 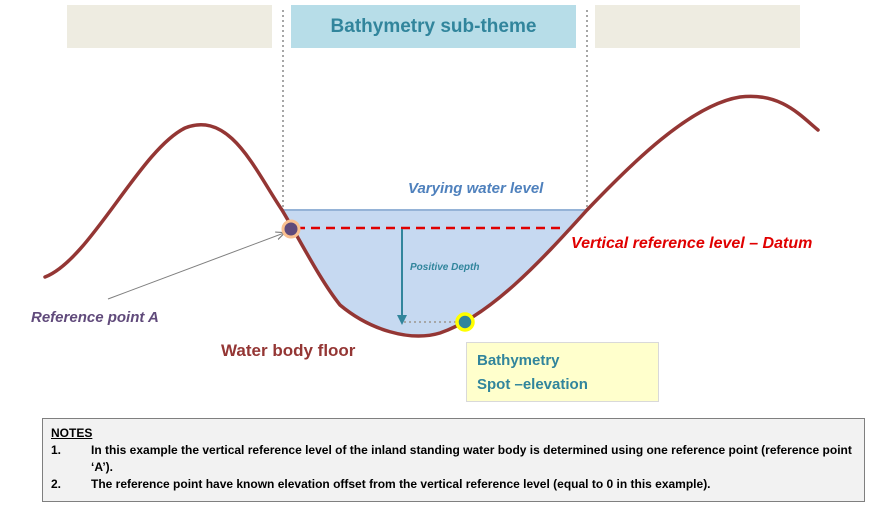 What do you see at coordinates (445, 267) in the screenshot?
I see `positive-depth-label: Positive Depth` at bounding box center [445, 267].